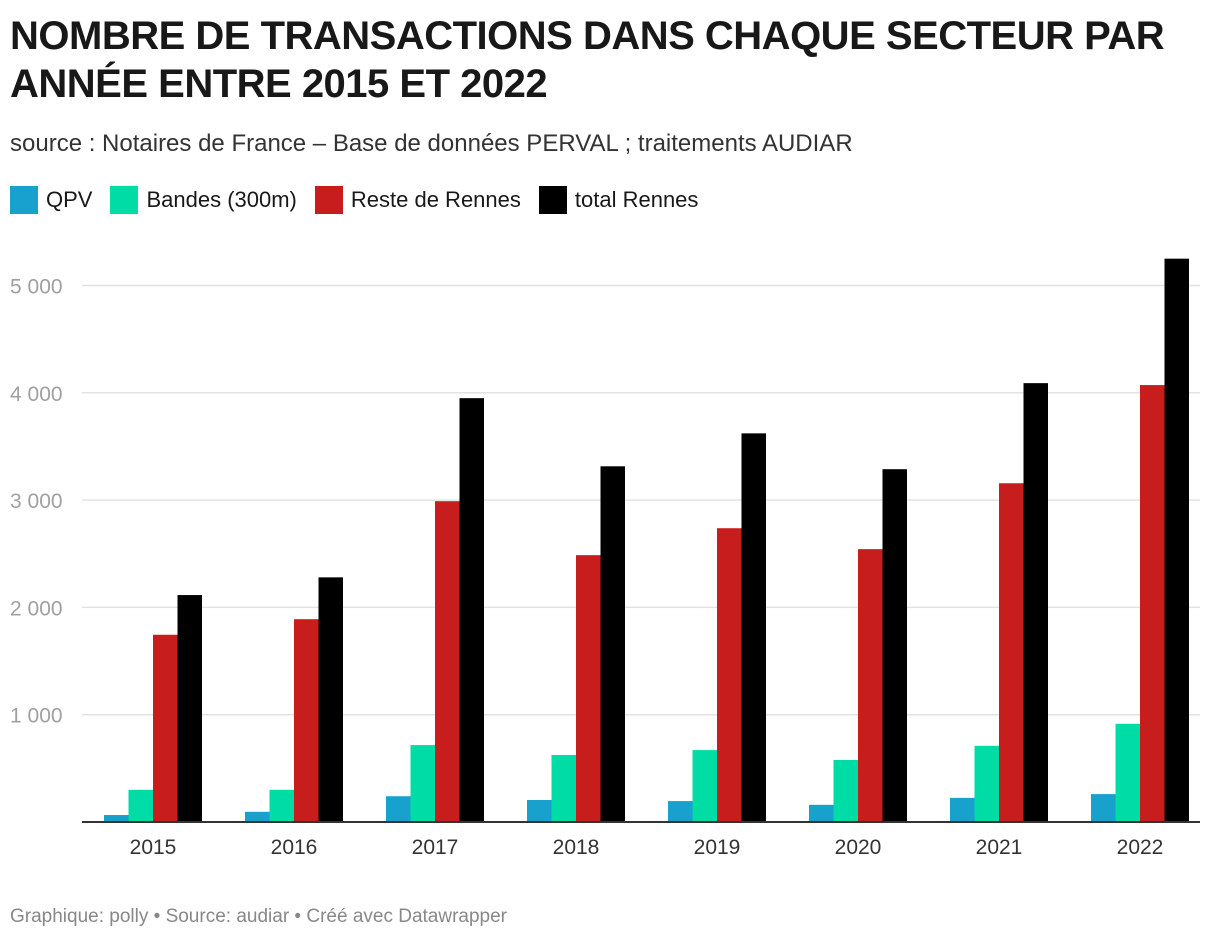 This screenshot has height=944, width=1220. I want to click on legend-item: Bandes (300m), so click(203, 200).